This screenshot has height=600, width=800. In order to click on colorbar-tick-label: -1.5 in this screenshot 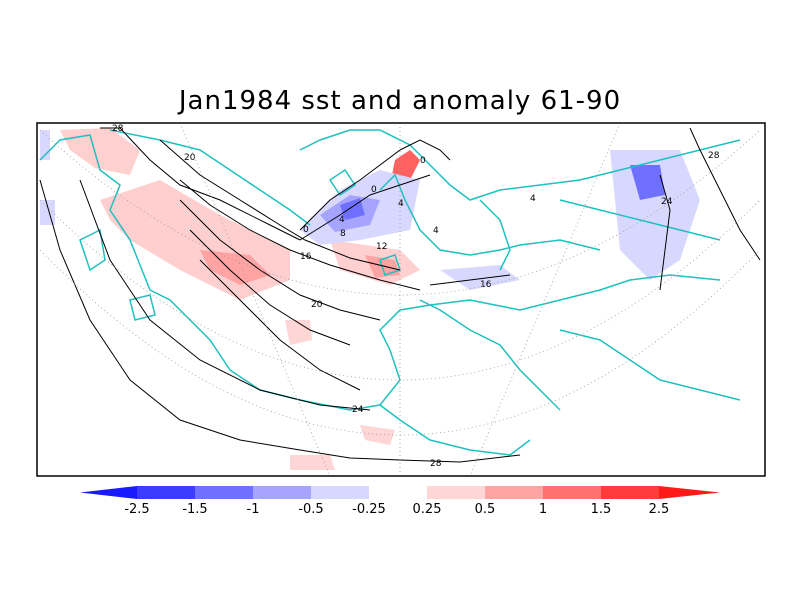, I will do `click(194, 509)`.